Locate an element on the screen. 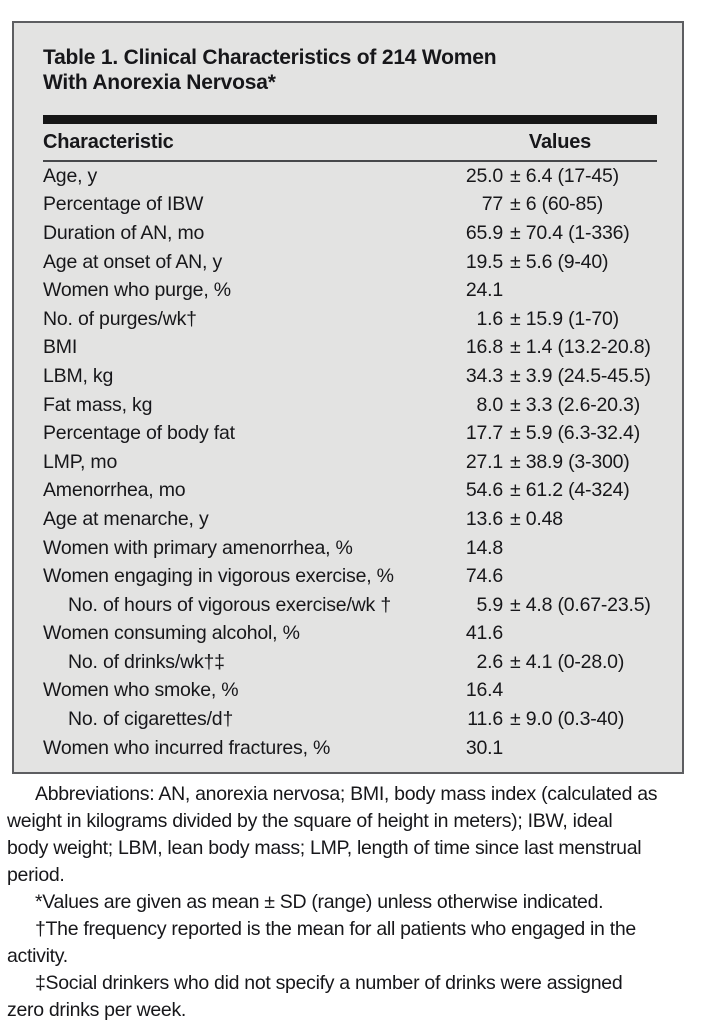 Image resolution: width=707 pixels, height=1024 pixels. value-mean: 30.1 is located at coordinates (484, 747).